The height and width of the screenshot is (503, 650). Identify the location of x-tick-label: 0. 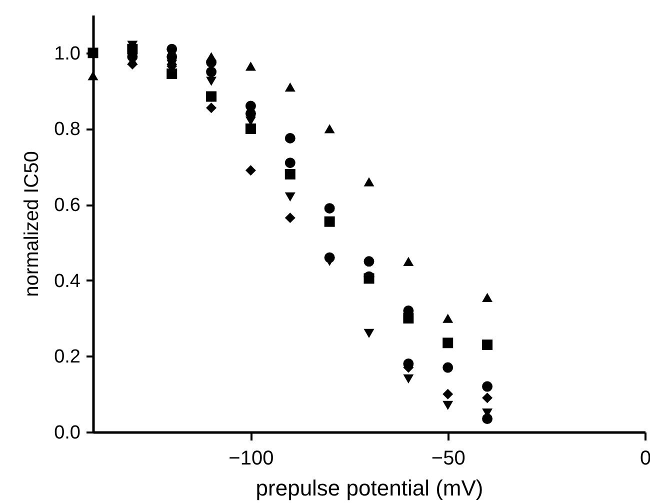
(645, 459).